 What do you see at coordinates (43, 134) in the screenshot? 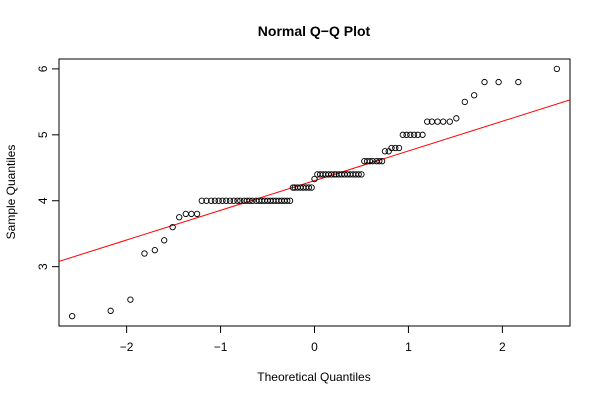
I see `y-tick-label: 5` at bounding box center [43, 134].